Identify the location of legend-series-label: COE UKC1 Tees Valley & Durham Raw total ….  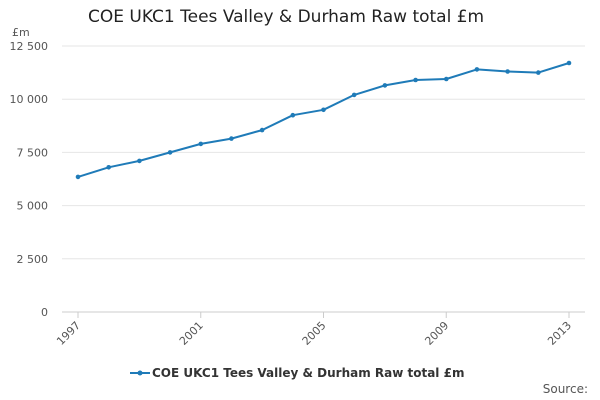
(308, 373).